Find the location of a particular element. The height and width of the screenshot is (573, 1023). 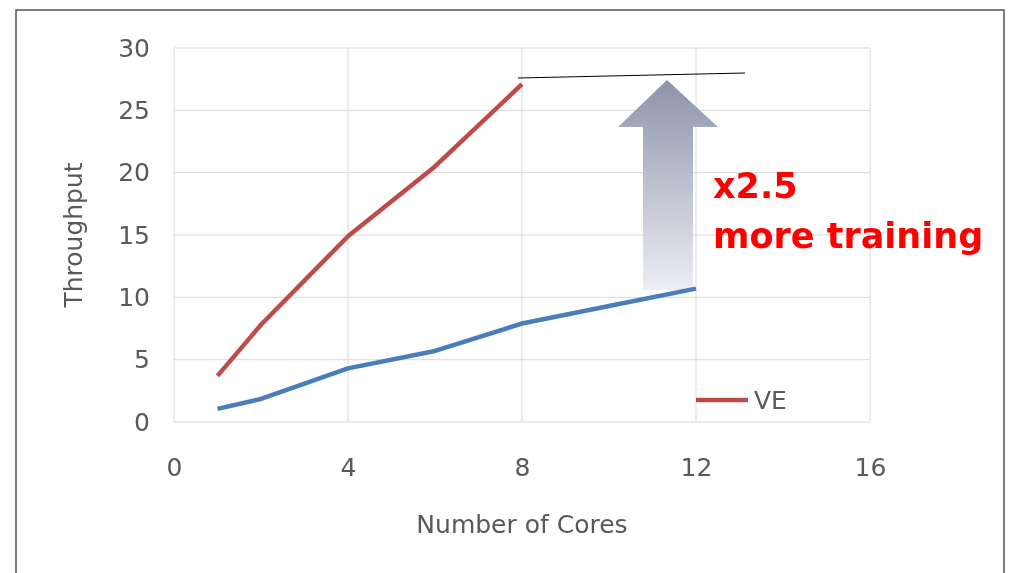

x-tick-label: 16 is located at coordinates (870, 467).